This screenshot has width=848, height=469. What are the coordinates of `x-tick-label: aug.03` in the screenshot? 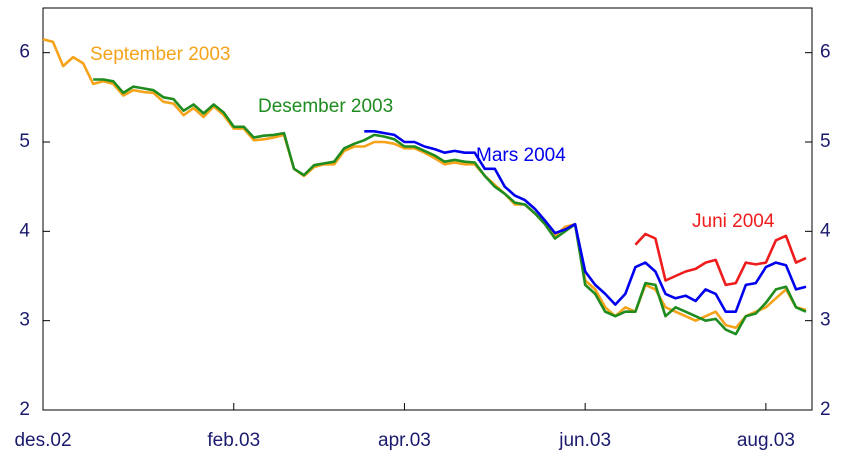 It's located at (766, 440).